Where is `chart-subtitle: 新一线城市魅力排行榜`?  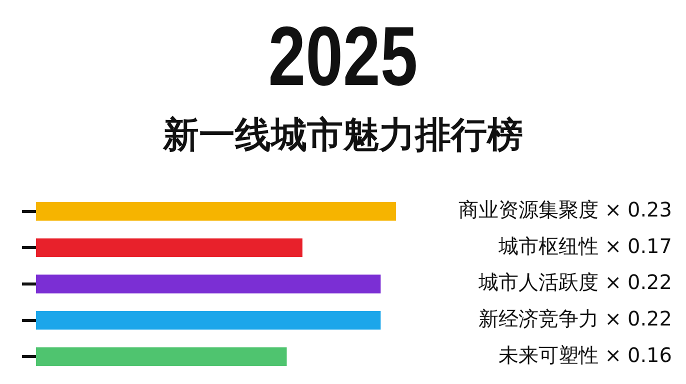 chart-subtitle: 新一线城市魅力排行榜 is located at coordinates (343, 136).